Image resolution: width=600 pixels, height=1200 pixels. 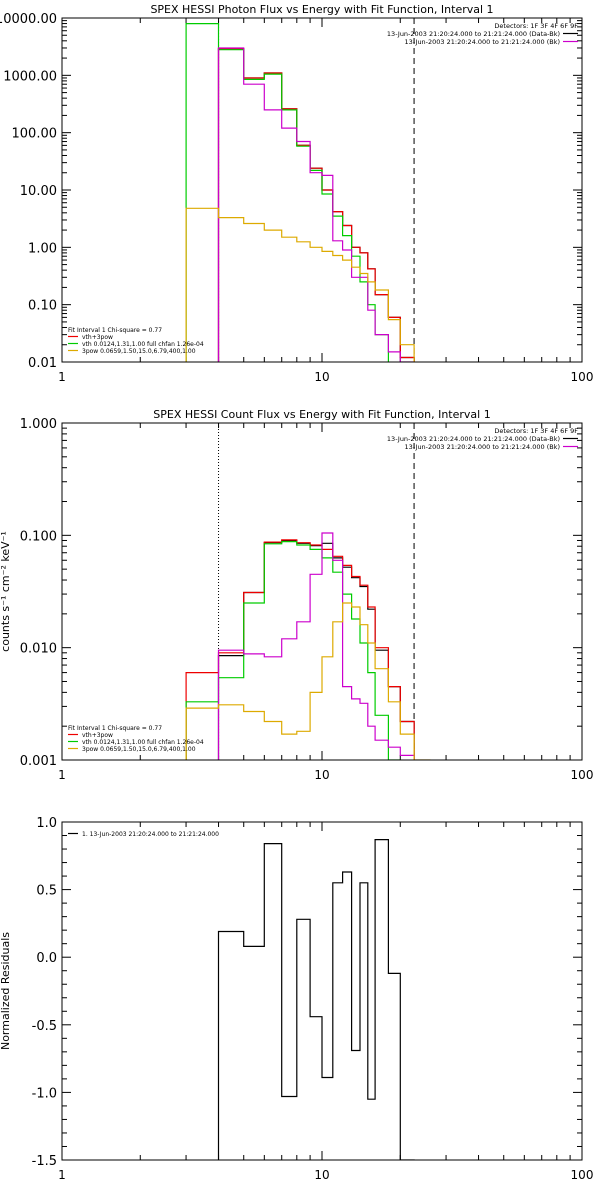 What do you see at coordinates (28, 19) in the screenshot?
I see `y-tick-label: 10000.00` at bounding box center [28, 19].